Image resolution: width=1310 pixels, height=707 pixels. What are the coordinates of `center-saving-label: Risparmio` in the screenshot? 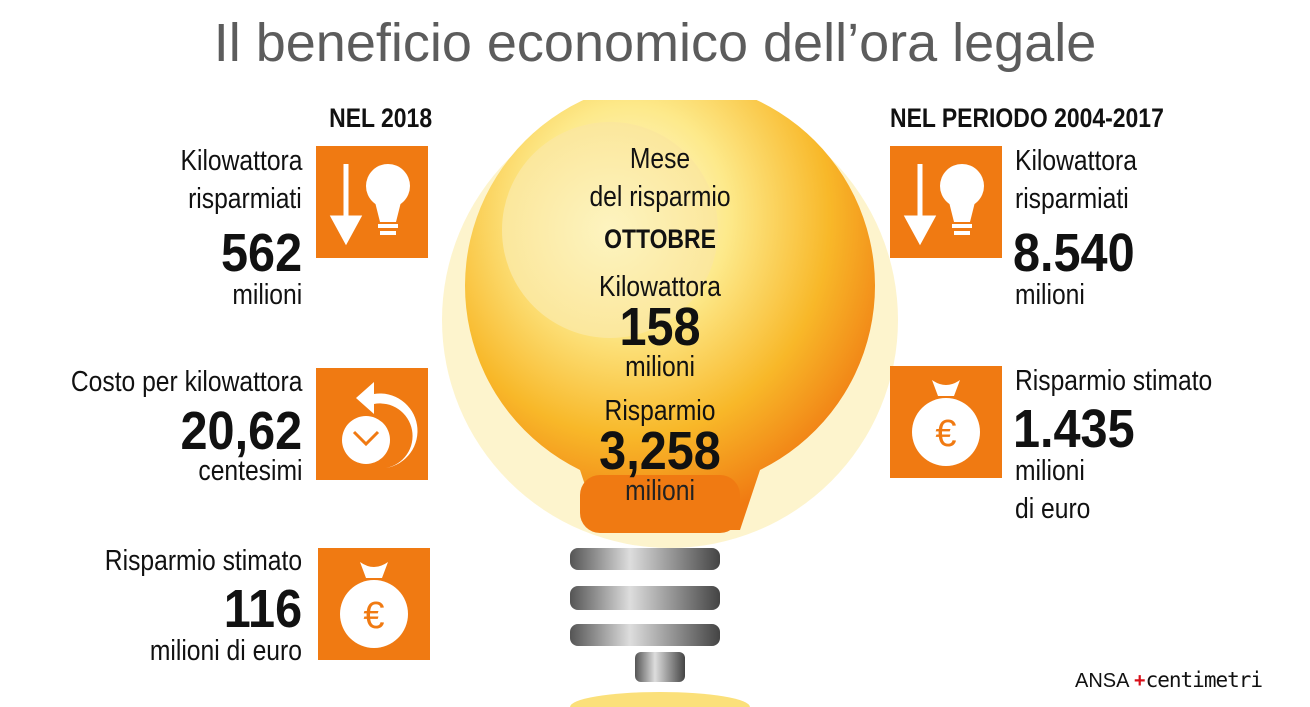 It's located at (660, 411).